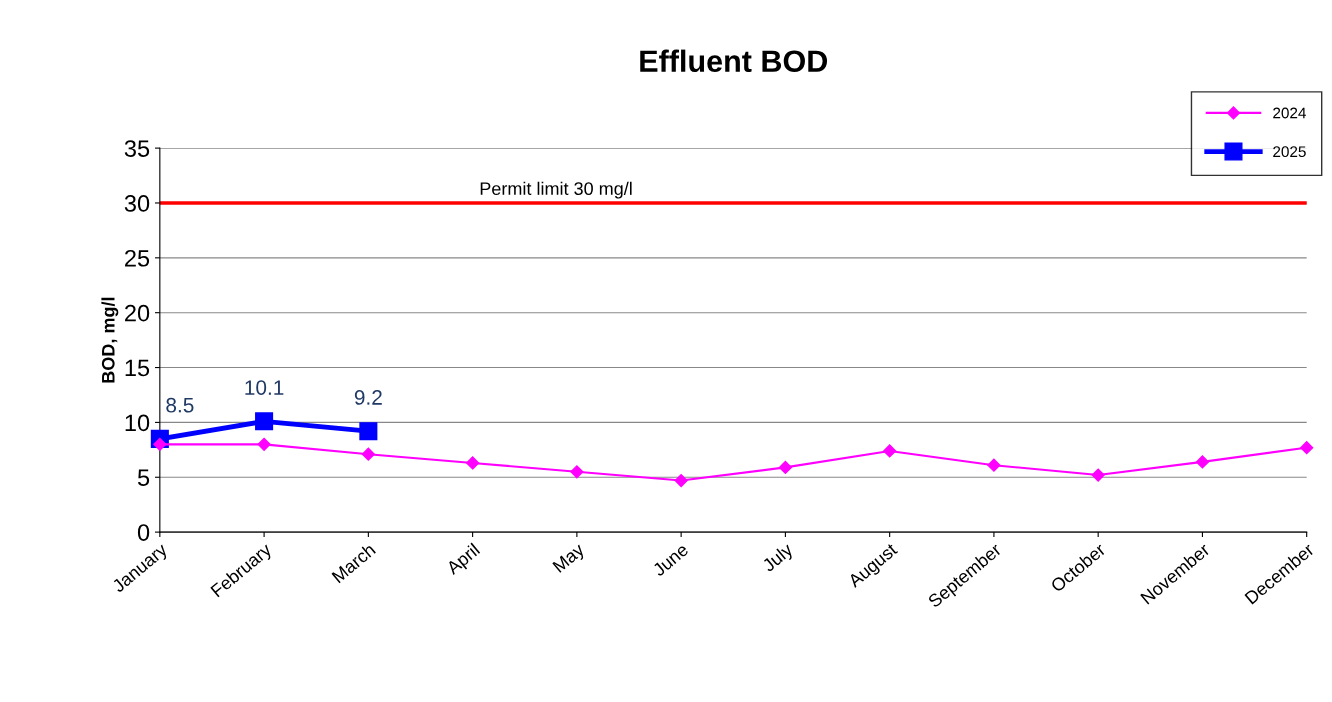 The height and width of the screenshot is (702, 1332). Describe the element at coordinates (137, 203) in the screenshot. I see `y-tick-label: 30` at that location.